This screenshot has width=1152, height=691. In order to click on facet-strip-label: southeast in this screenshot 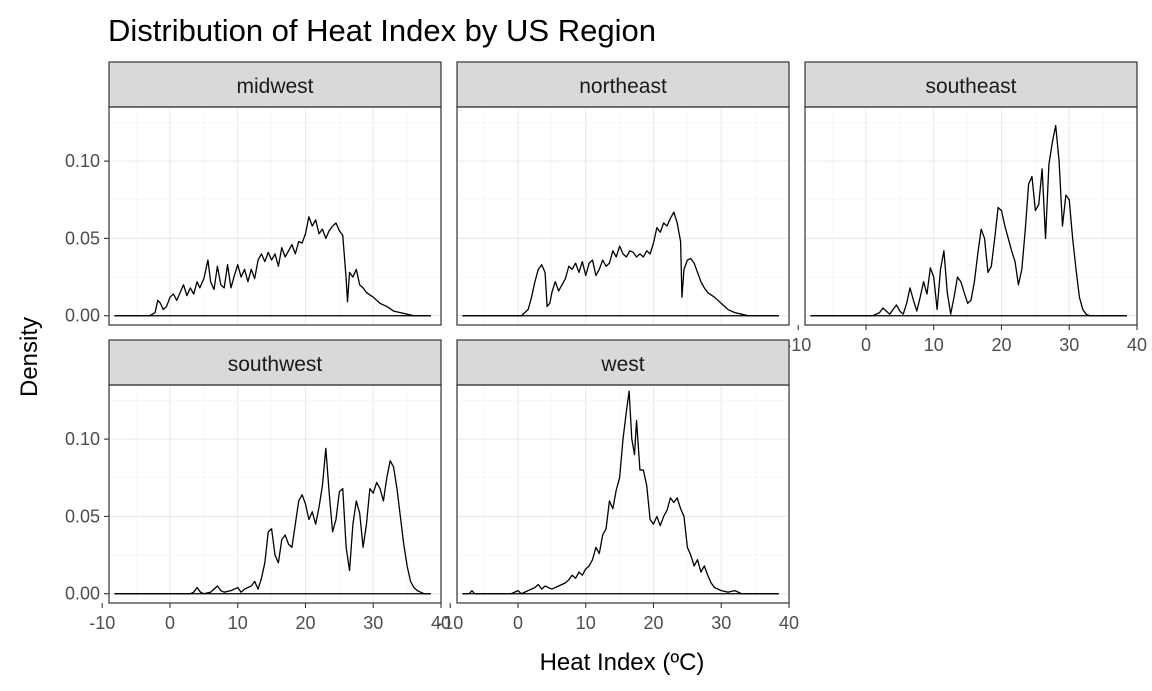, I will do `click(970, 86)`.